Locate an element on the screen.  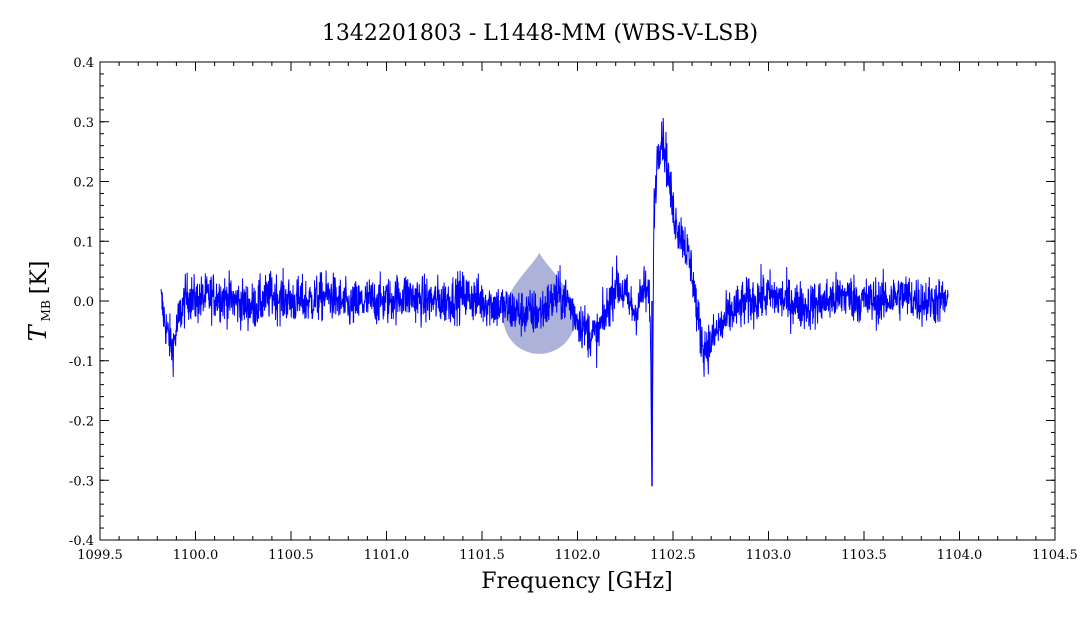
y-tick-labels: -0.4 -0.3 -0.2 -0.1 0.0 0.1 0.2 0.3 0.4 is located at coordinates (81, 302).